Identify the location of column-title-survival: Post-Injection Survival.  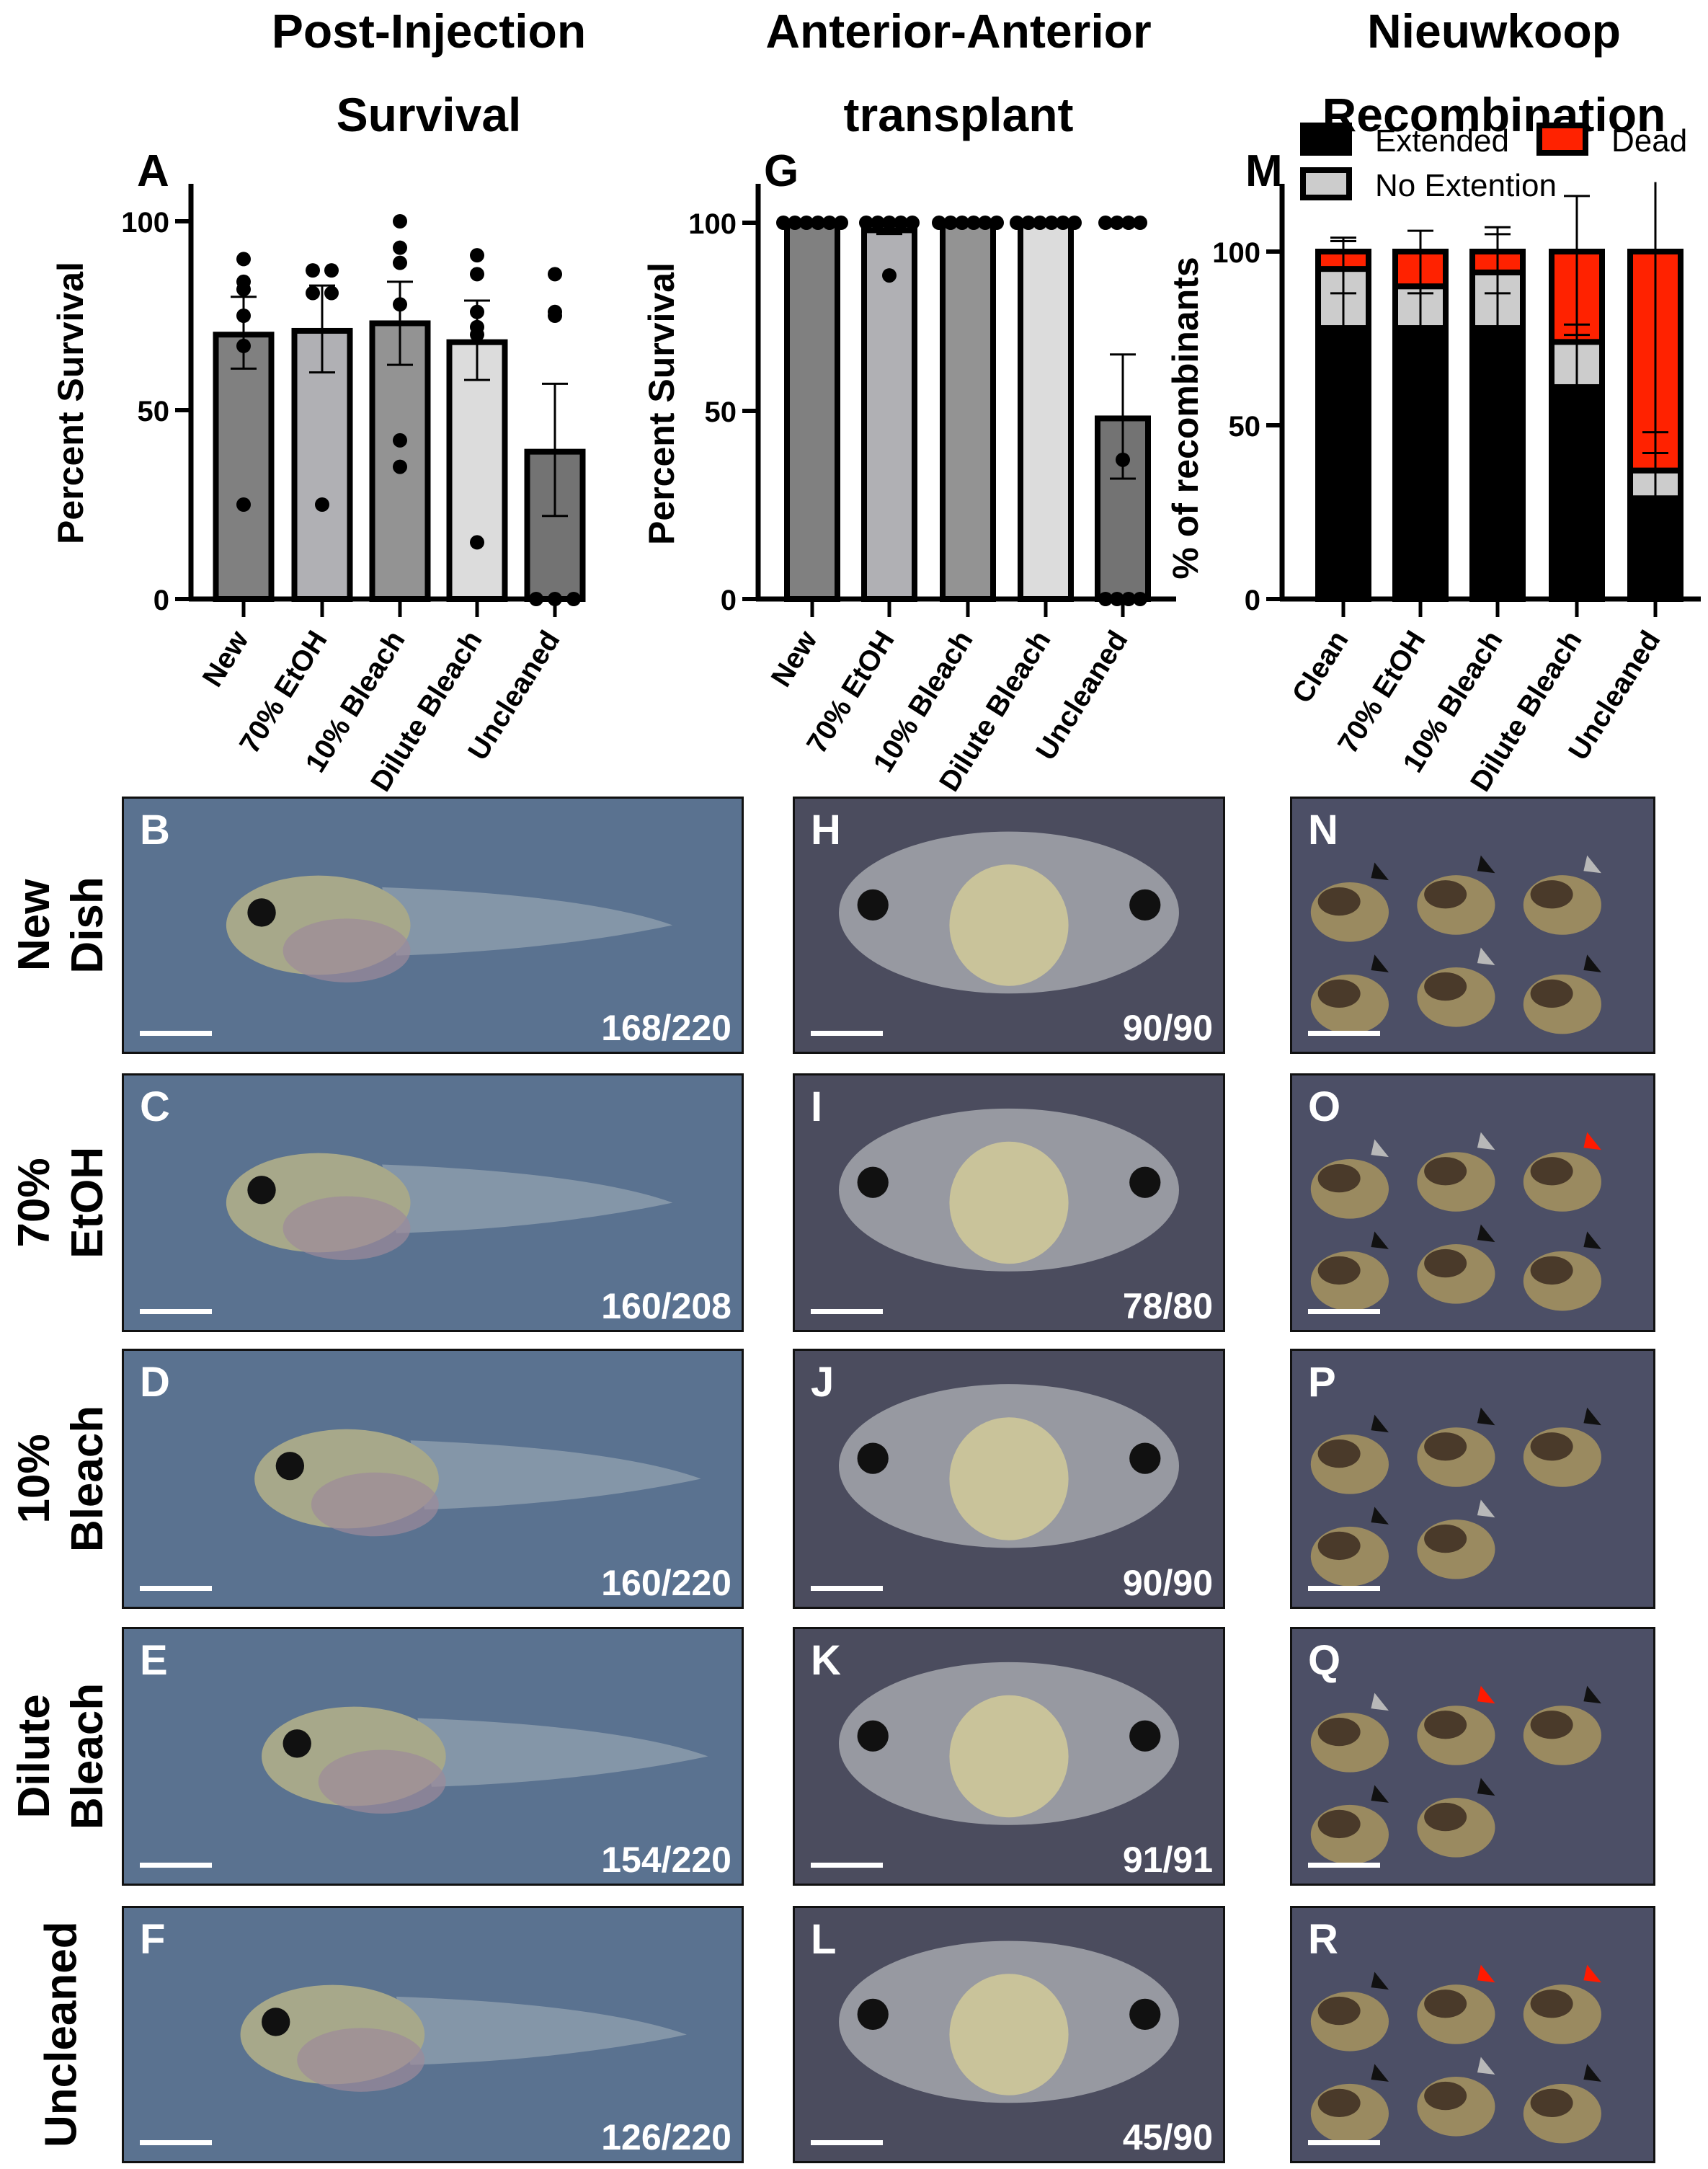
(429, 72).